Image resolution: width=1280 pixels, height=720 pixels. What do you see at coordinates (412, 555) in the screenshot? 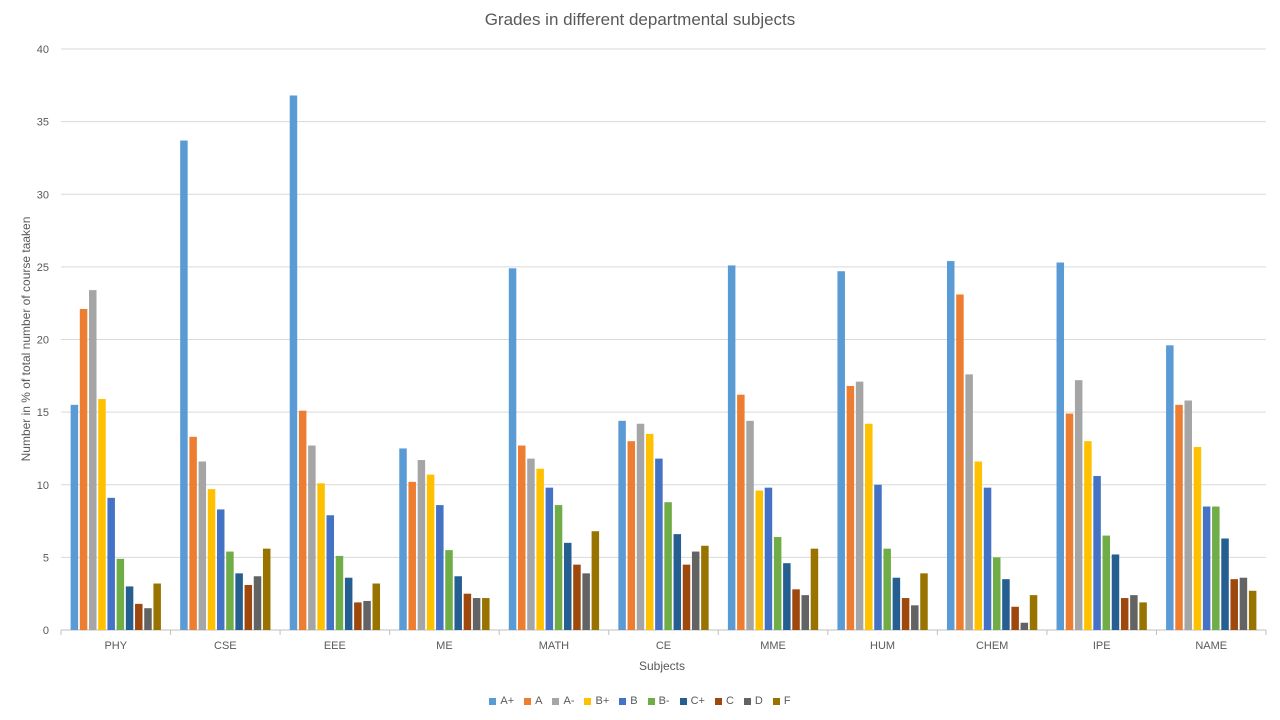
I see `bar-me-a` at bounding box center [412, 555].